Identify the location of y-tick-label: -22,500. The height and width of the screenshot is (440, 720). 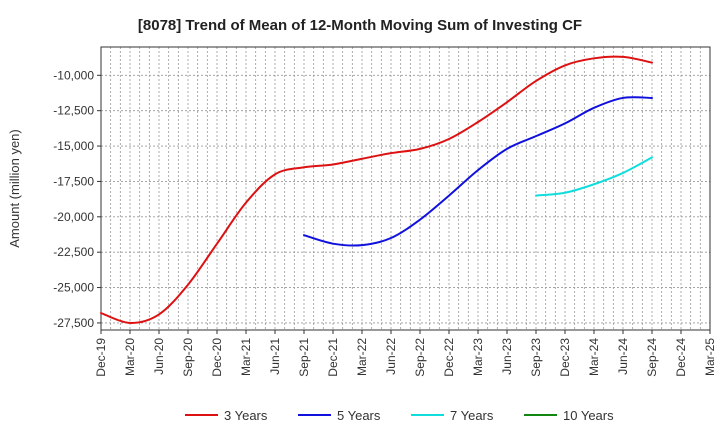
(73, 252).